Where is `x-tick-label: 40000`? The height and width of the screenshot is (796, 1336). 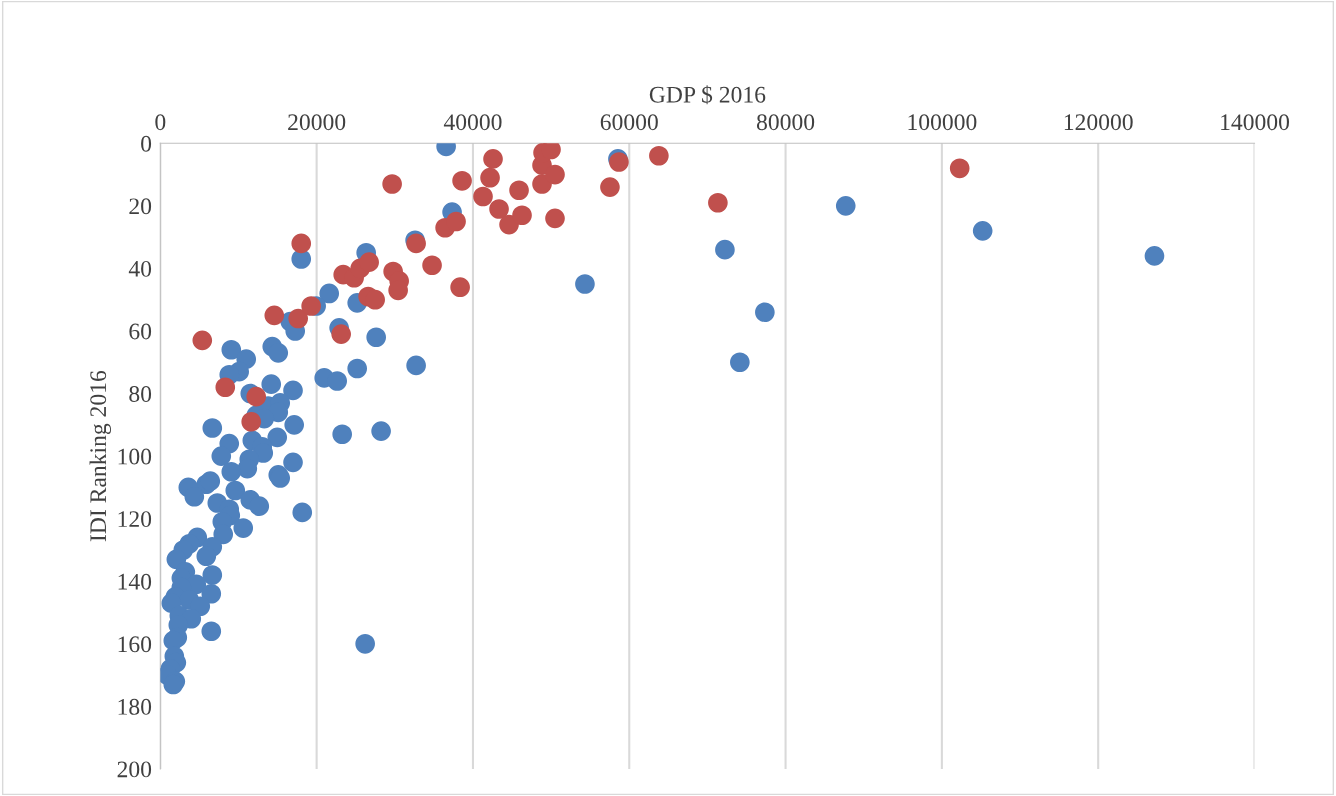
x-tick-label: 40000 is located at coordinates (472, 122).